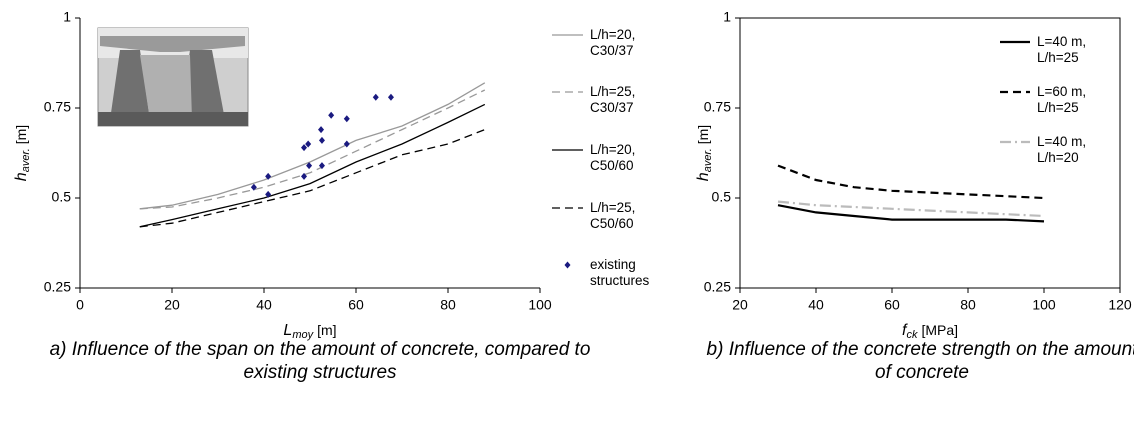  What do you see at coordinates (326, 330) in the screenshot?
I see `x-axis-label-unit: [m]` at bounding box center [326, 330].